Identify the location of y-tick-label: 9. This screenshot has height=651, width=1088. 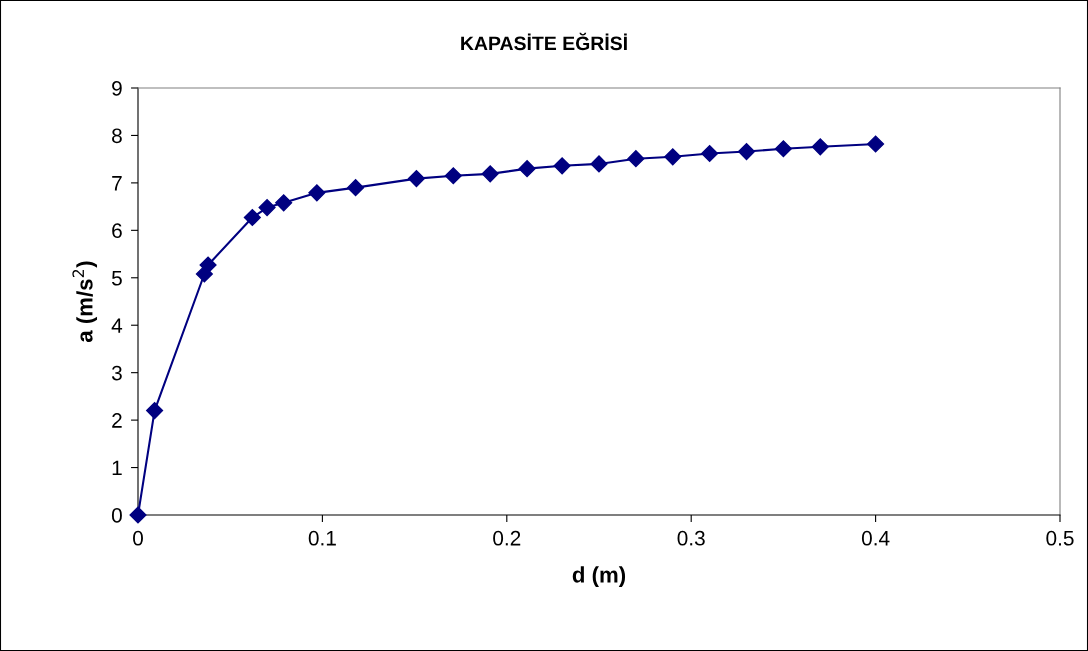
(117, 88).